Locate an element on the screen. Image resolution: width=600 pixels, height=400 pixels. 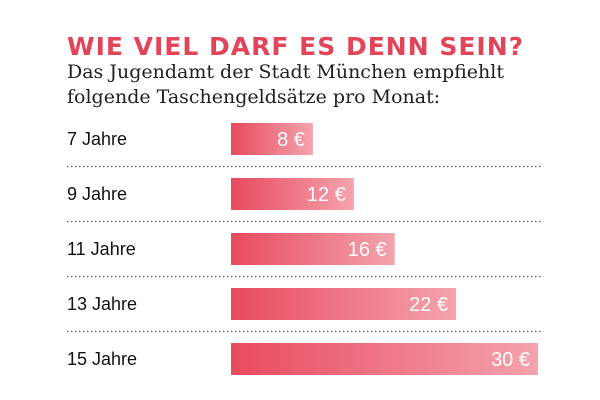
category-label: 7 Jahre is located at coordinates (97, 139).